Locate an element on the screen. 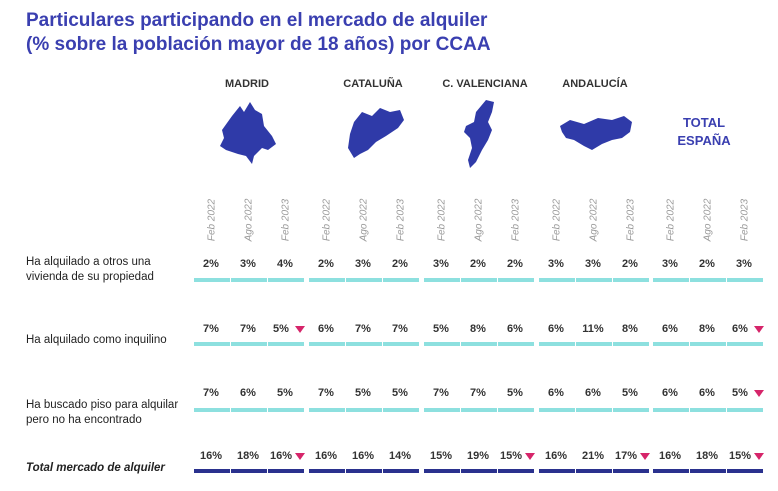 The width and height of the screenshot is (778, 491). value-andalucia-feb-2023-row4: 17% is located at coordinates (626, 456).